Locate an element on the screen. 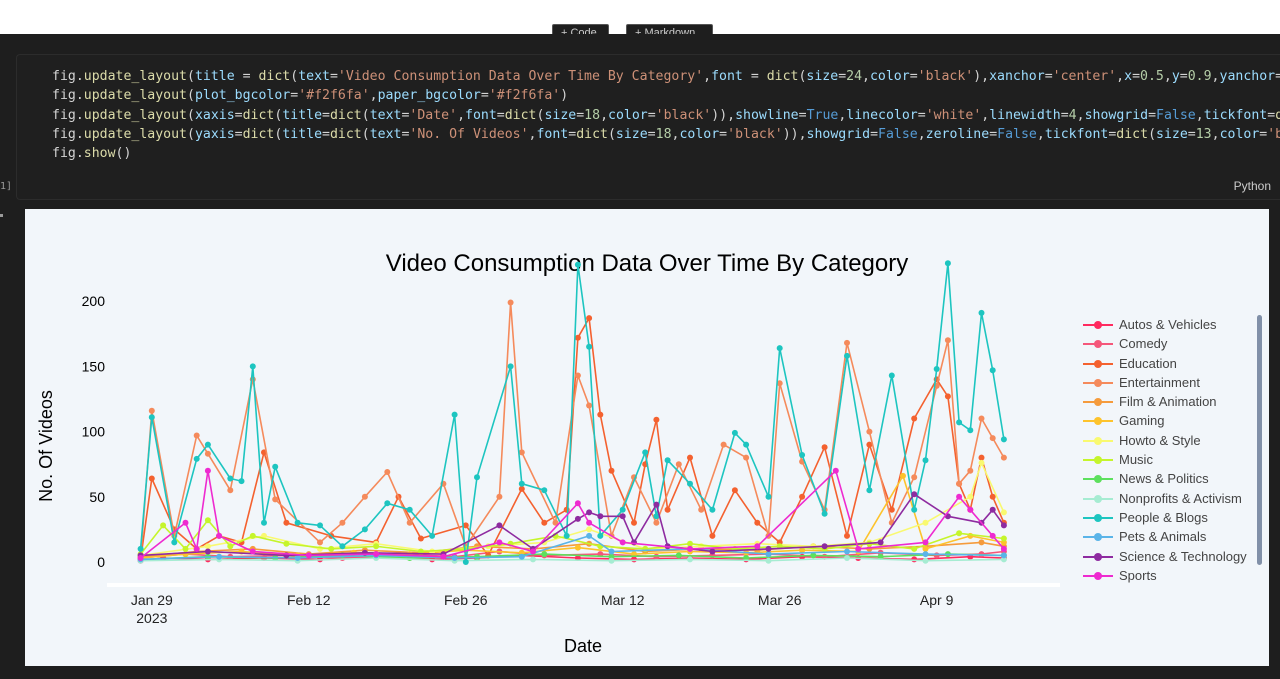 This screenshot has width=1280, height=679. series-sports is located at coordinates (572, 514).